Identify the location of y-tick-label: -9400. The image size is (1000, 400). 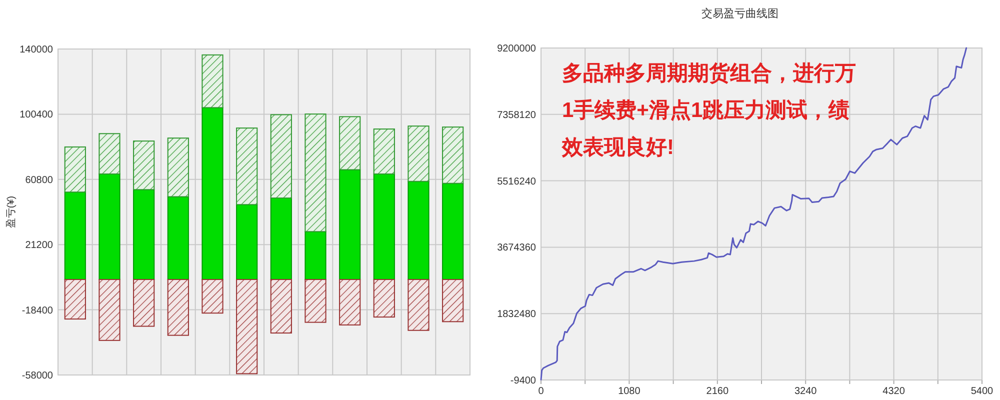
(523, 381).